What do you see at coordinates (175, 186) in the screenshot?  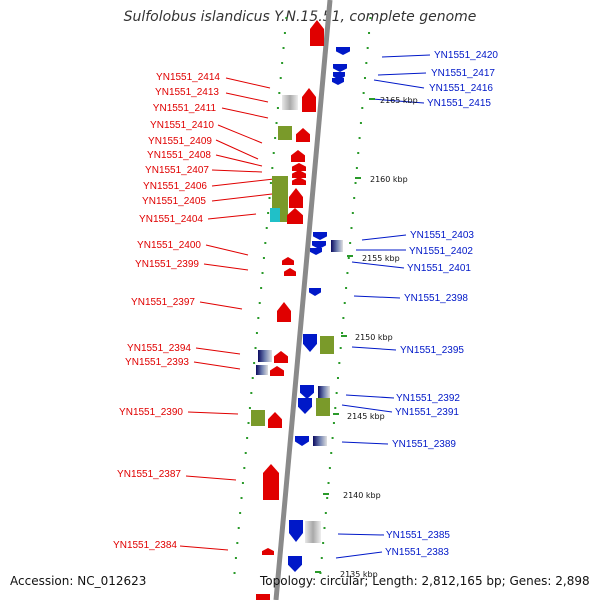 I see `gene-label: YN1551_2406` at bounding box center [175, 186].